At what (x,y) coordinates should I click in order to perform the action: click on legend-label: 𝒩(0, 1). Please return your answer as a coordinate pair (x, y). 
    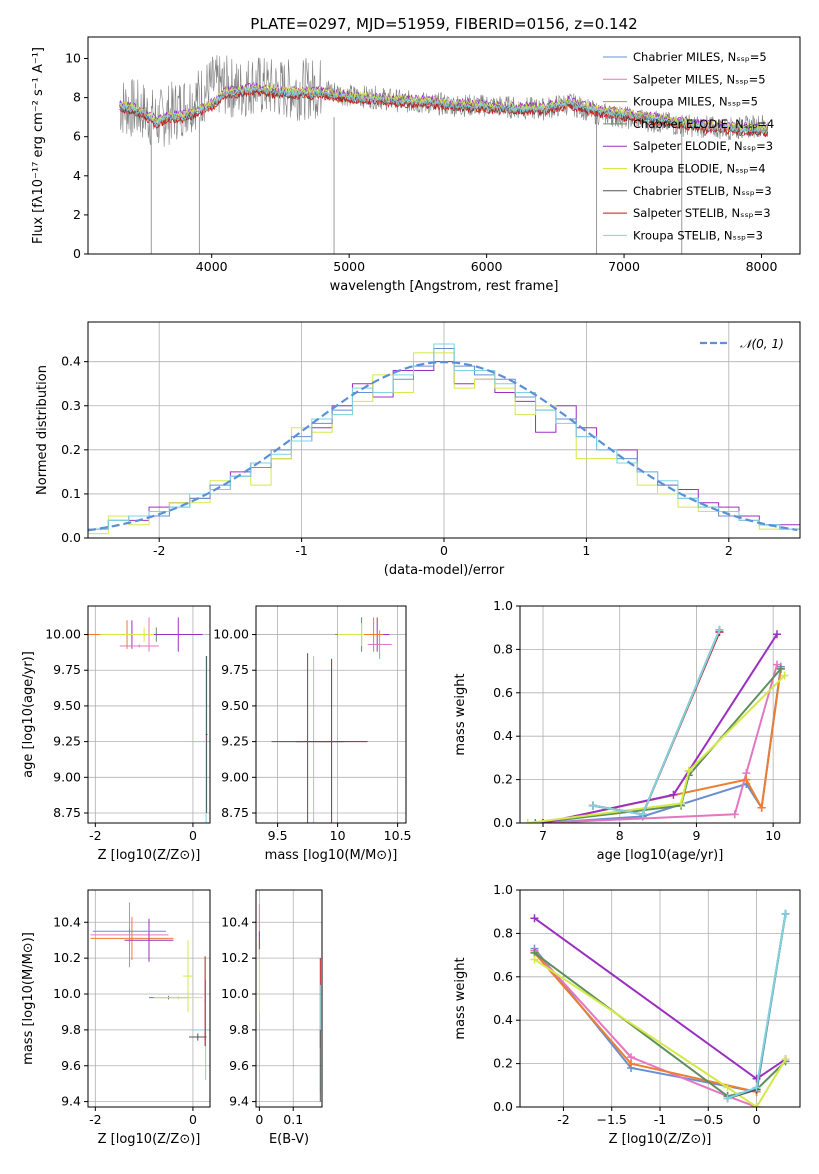
    Looking at the image, I should click on (762, 344).